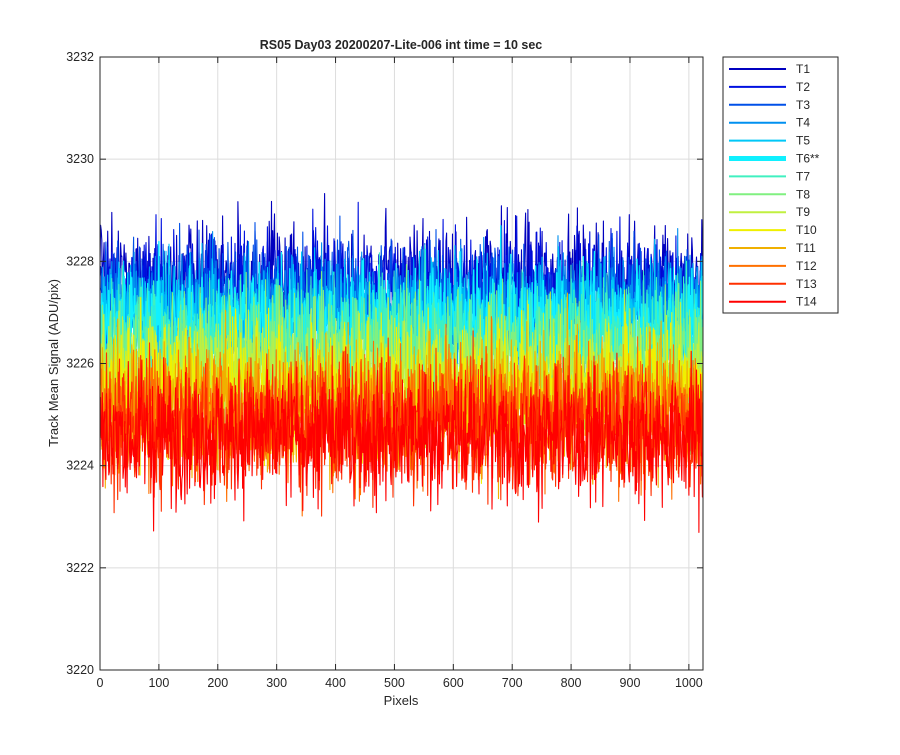  I want to click on legend-label: T1, so click(803, 69).